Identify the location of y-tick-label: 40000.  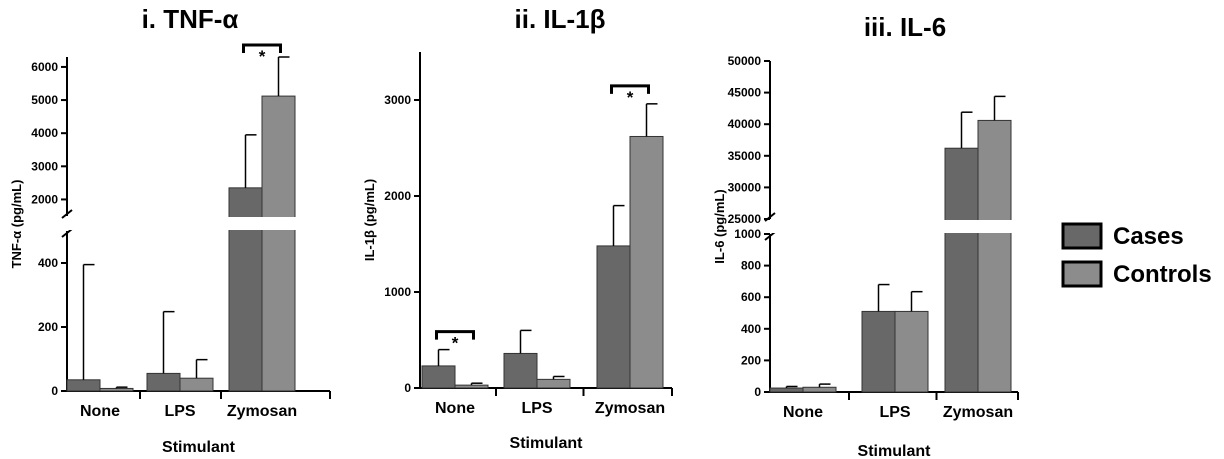
(745, 124).